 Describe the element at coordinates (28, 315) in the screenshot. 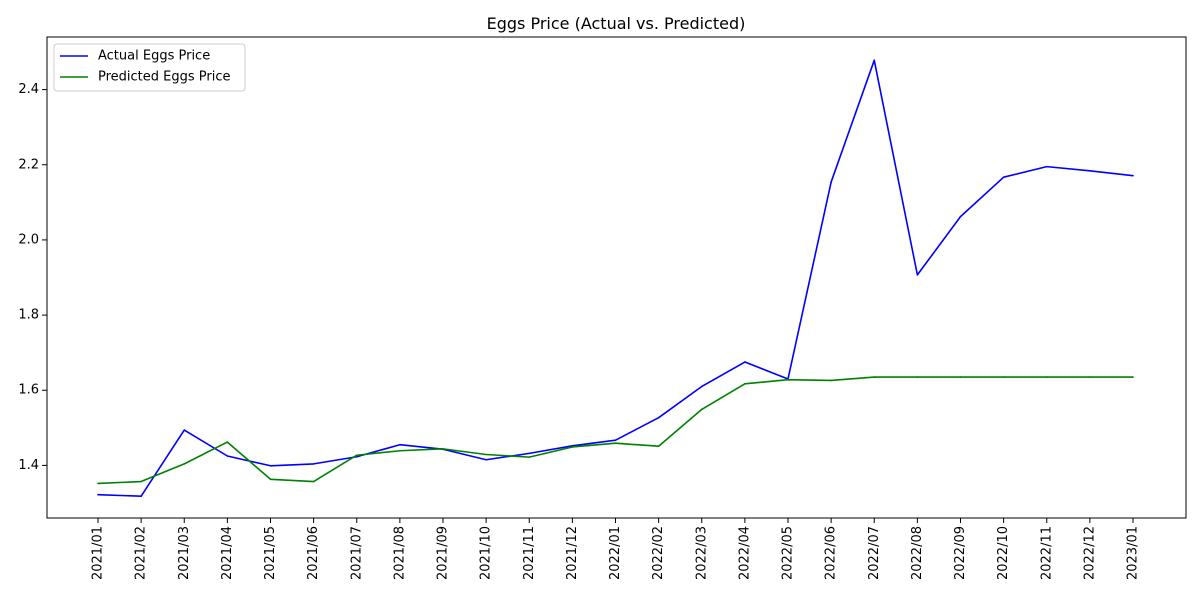

I see `y-tick-label: 1.8` at that location.